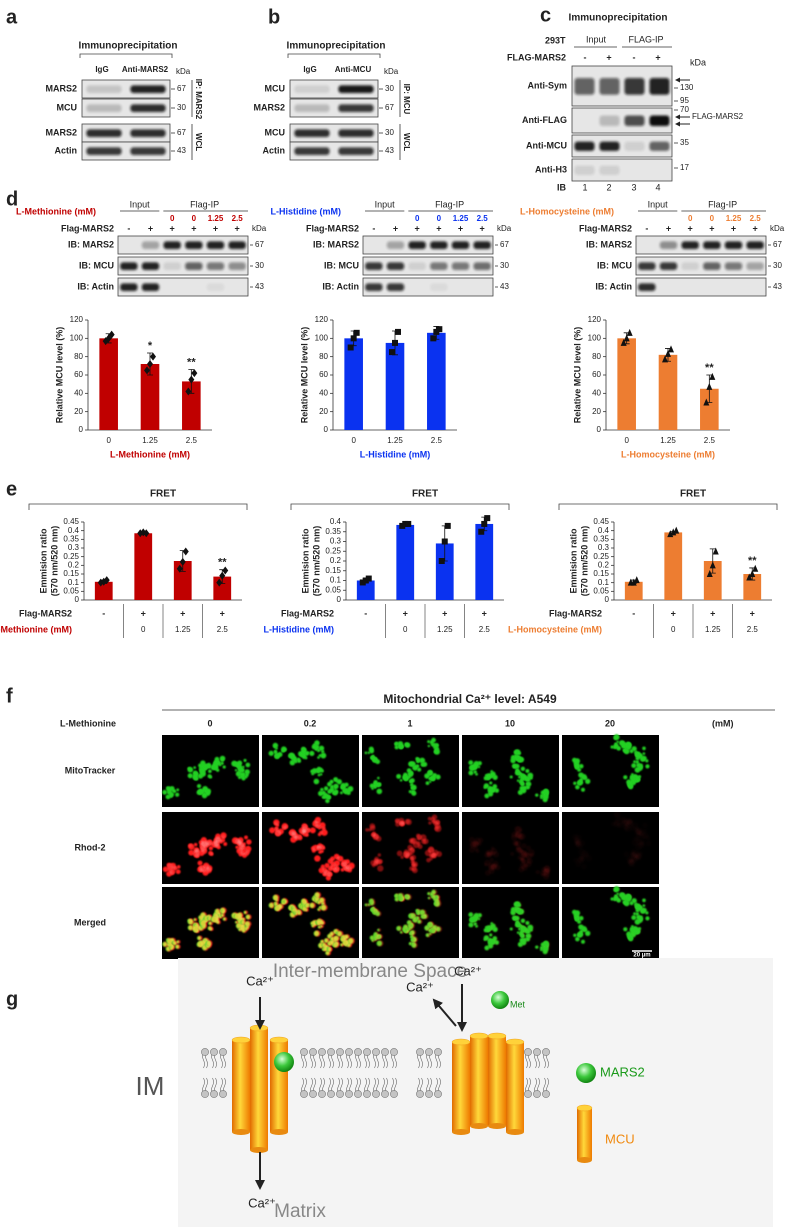 The image size is (790, 1227). I want to click on row-label: IB: MARS2, so click(609, 244).